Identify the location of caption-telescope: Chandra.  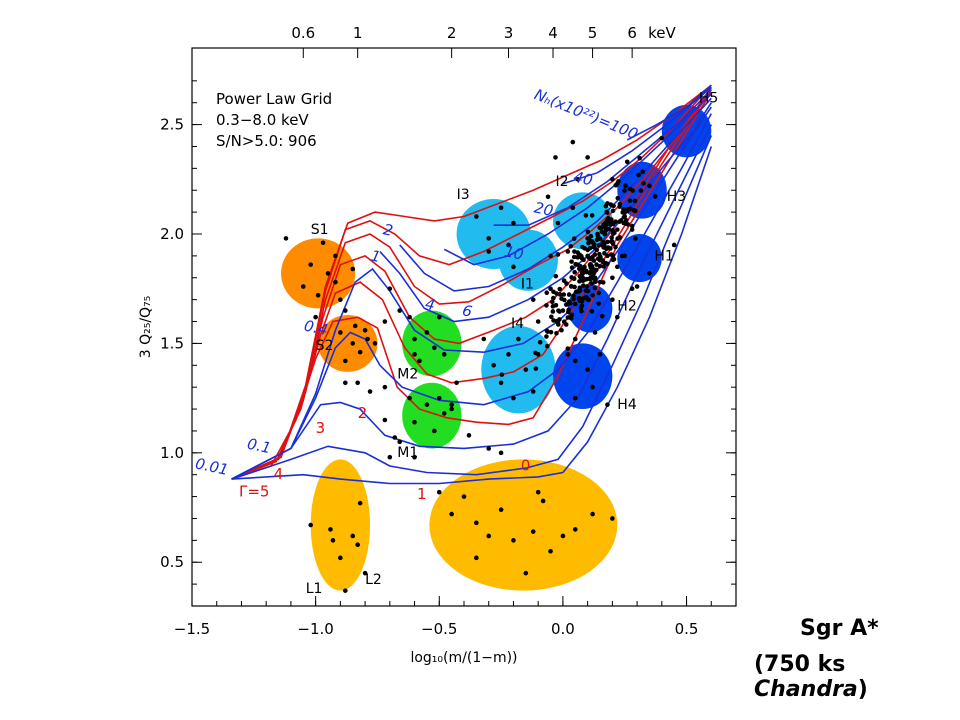
(806, 689).